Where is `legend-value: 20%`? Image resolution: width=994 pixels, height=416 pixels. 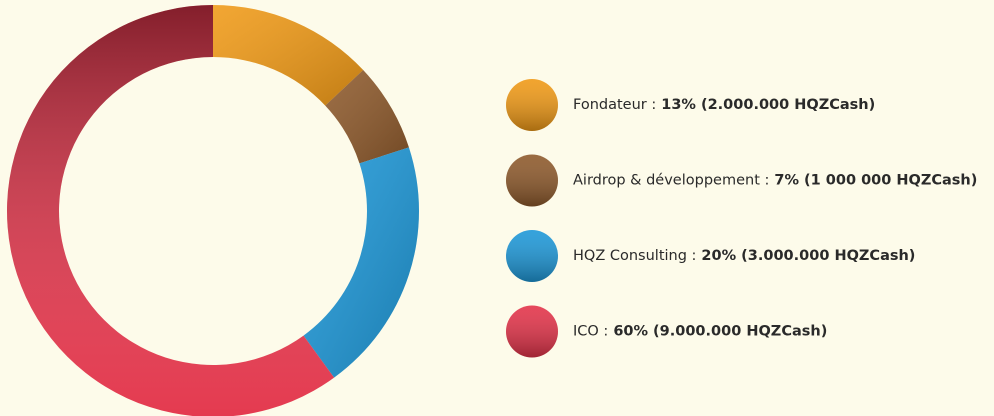
legend-value: 20% is located at coordinates (718, 256).